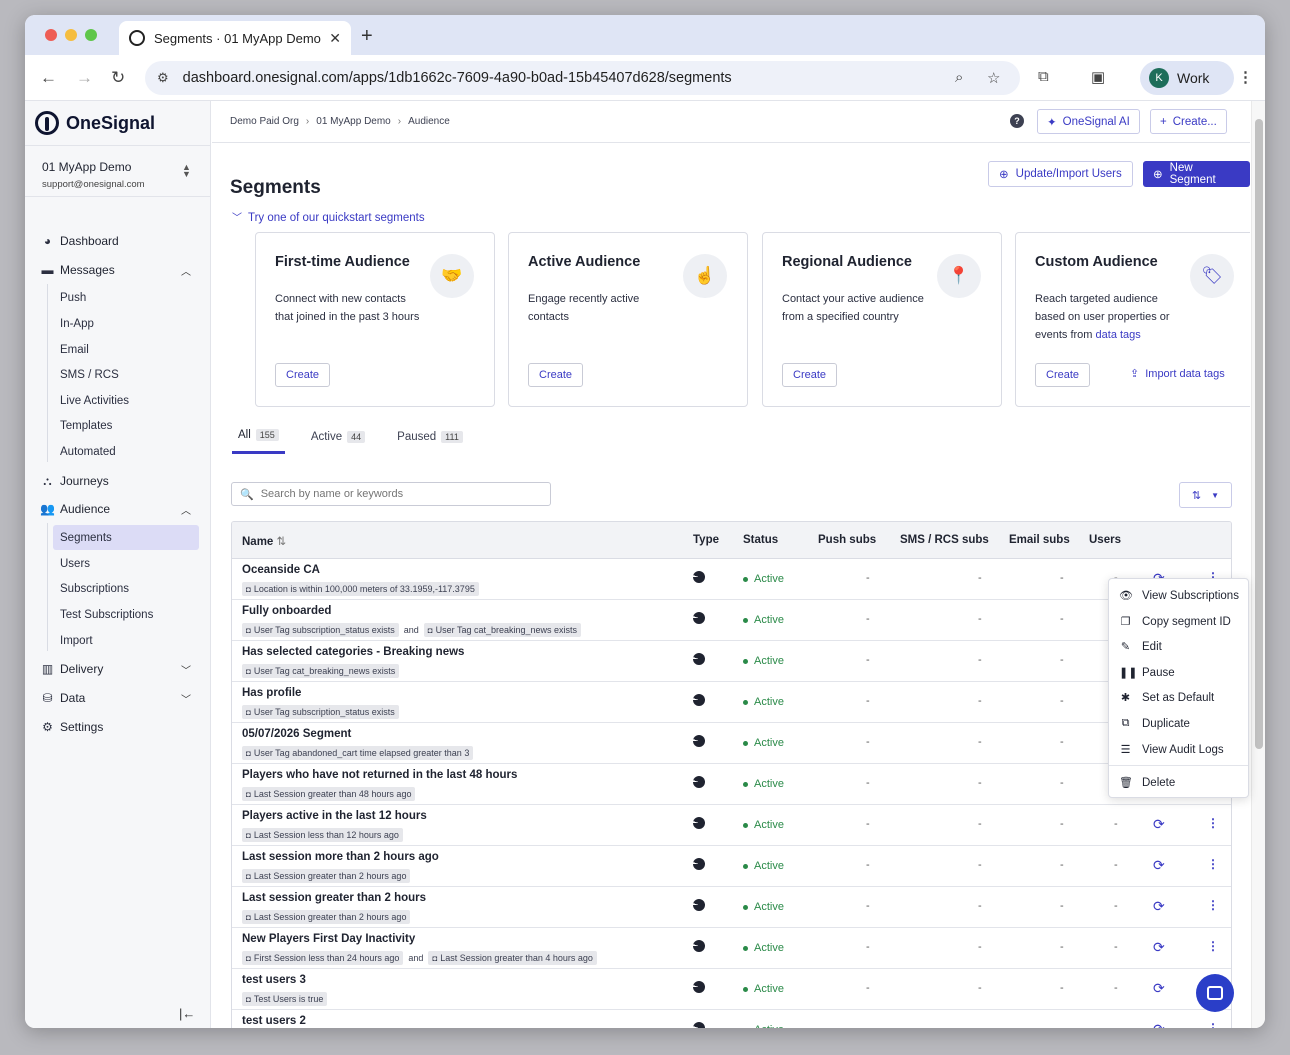 Image resolution: width=1290 pixels, height=1055 pixels. I want to click on segment-name: New Players First Day Inactivity, so click(329, 939).